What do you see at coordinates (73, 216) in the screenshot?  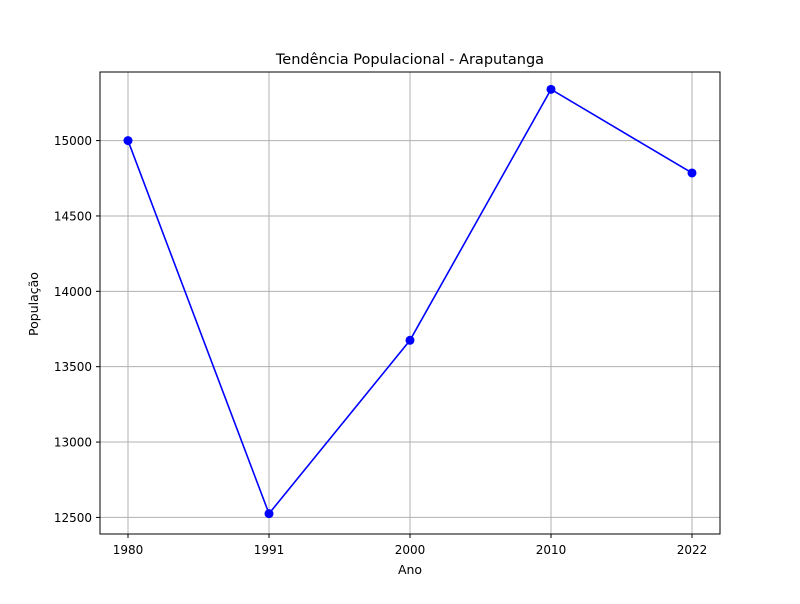 I see `y-tick-label: 14500` at bounding box center [73, 216].